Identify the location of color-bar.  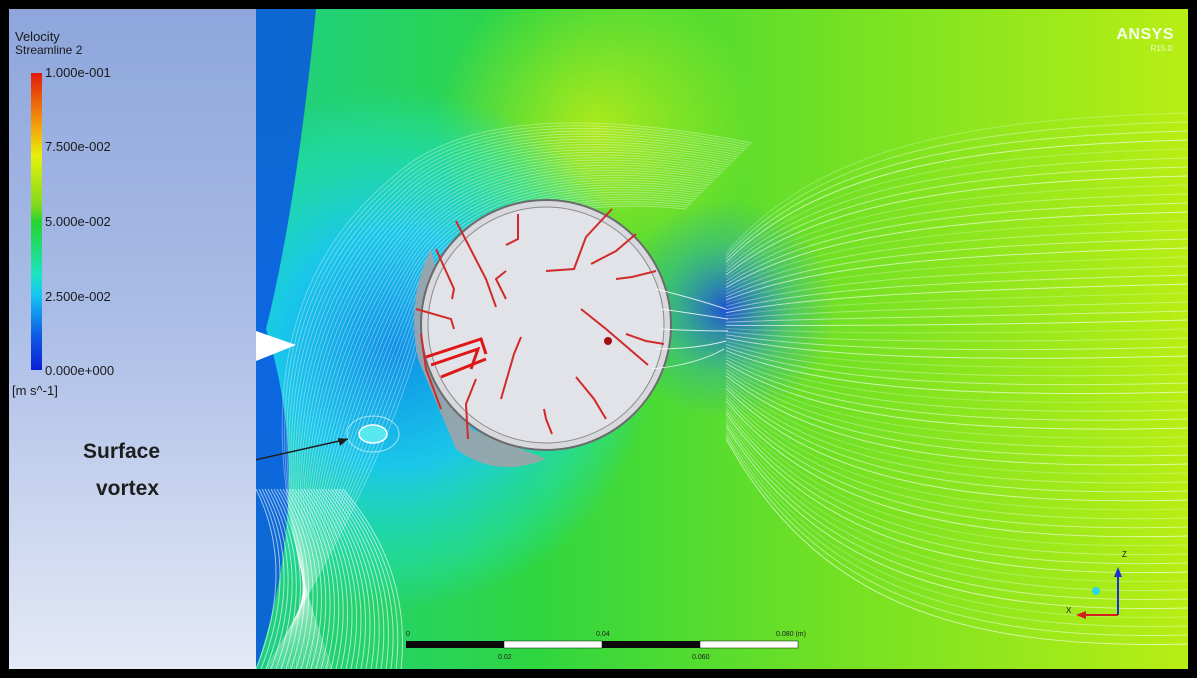
(36, 221).